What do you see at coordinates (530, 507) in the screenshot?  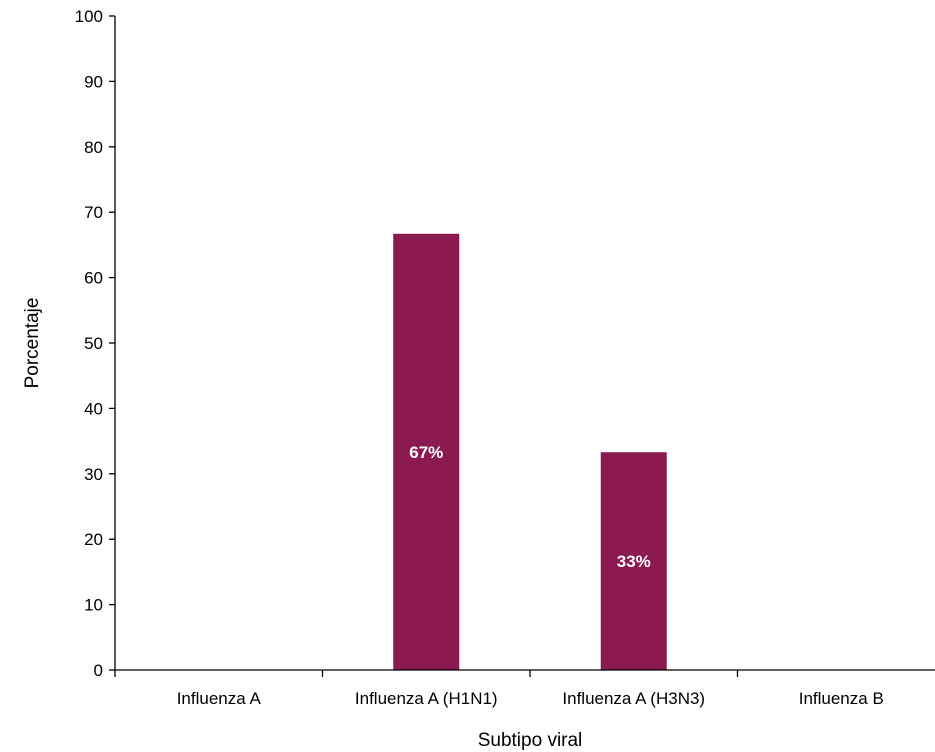 I see `data-labels: 67% 33%` at bounding box center [530, 507].